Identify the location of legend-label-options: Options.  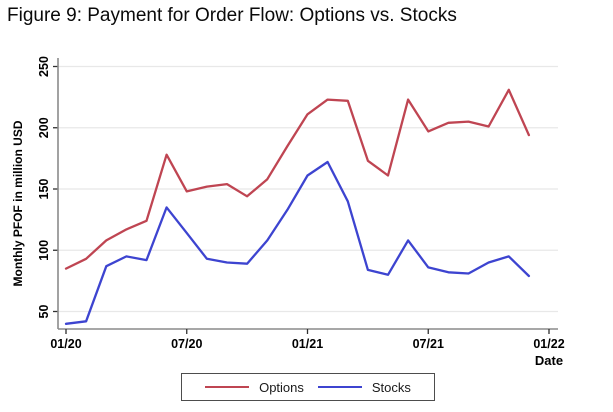
(281, 387).